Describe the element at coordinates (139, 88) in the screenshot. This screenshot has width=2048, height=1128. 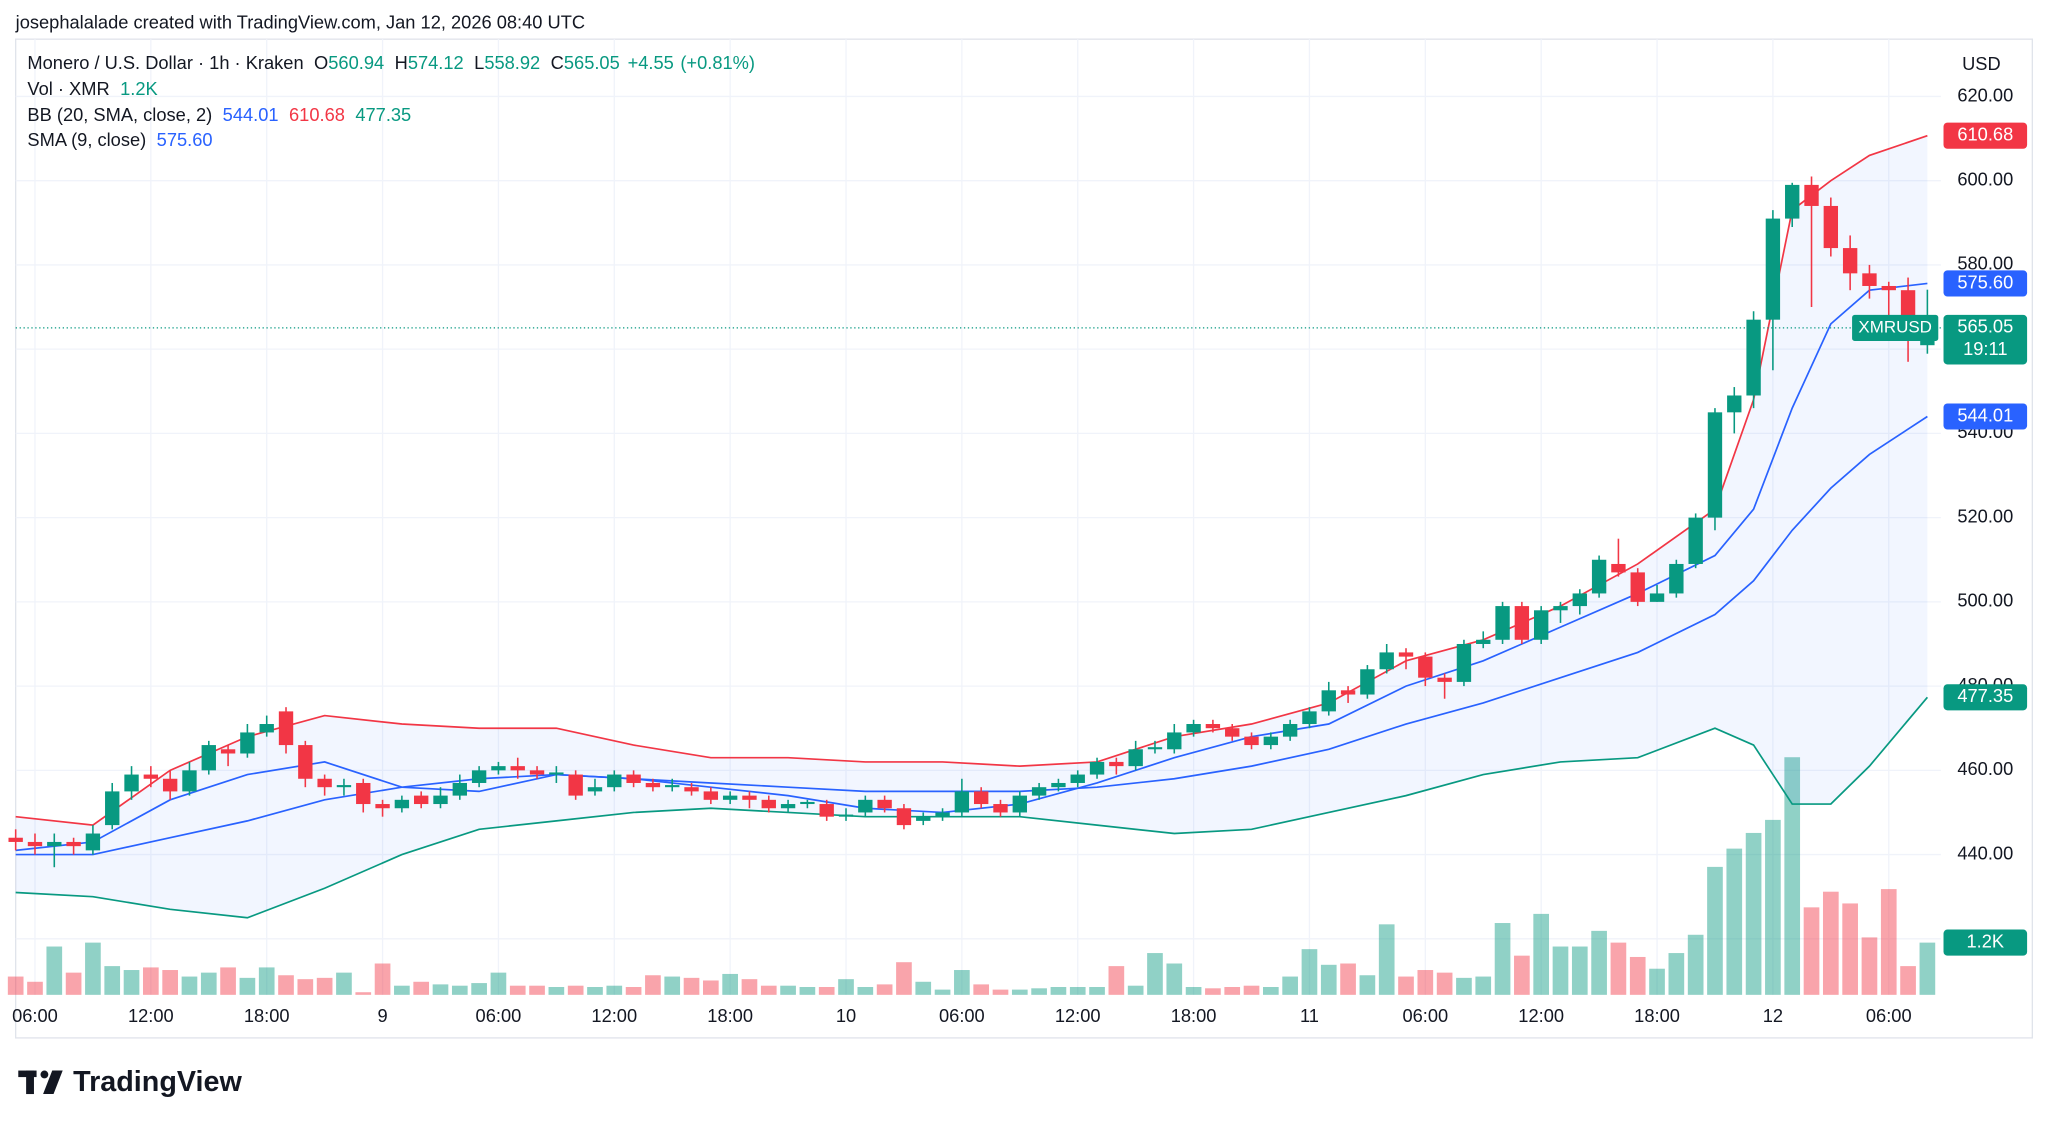
I see `legend-text: 1.2K` at that location.